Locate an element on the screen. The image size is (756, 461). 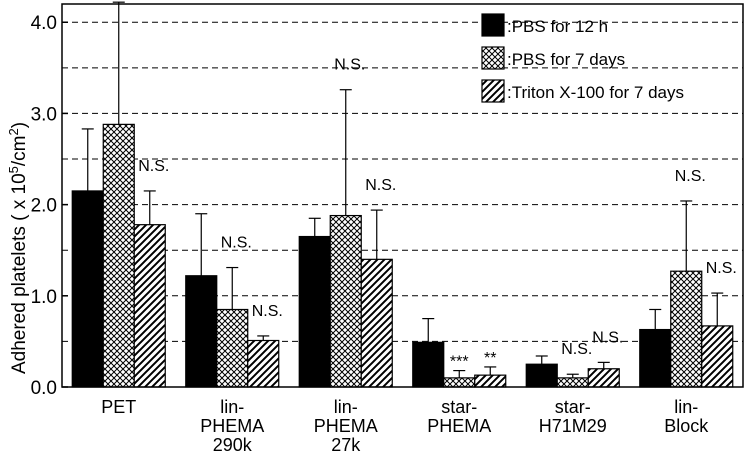
category-label: lin-PHEMA 27k is located at coordinates (346, 426).